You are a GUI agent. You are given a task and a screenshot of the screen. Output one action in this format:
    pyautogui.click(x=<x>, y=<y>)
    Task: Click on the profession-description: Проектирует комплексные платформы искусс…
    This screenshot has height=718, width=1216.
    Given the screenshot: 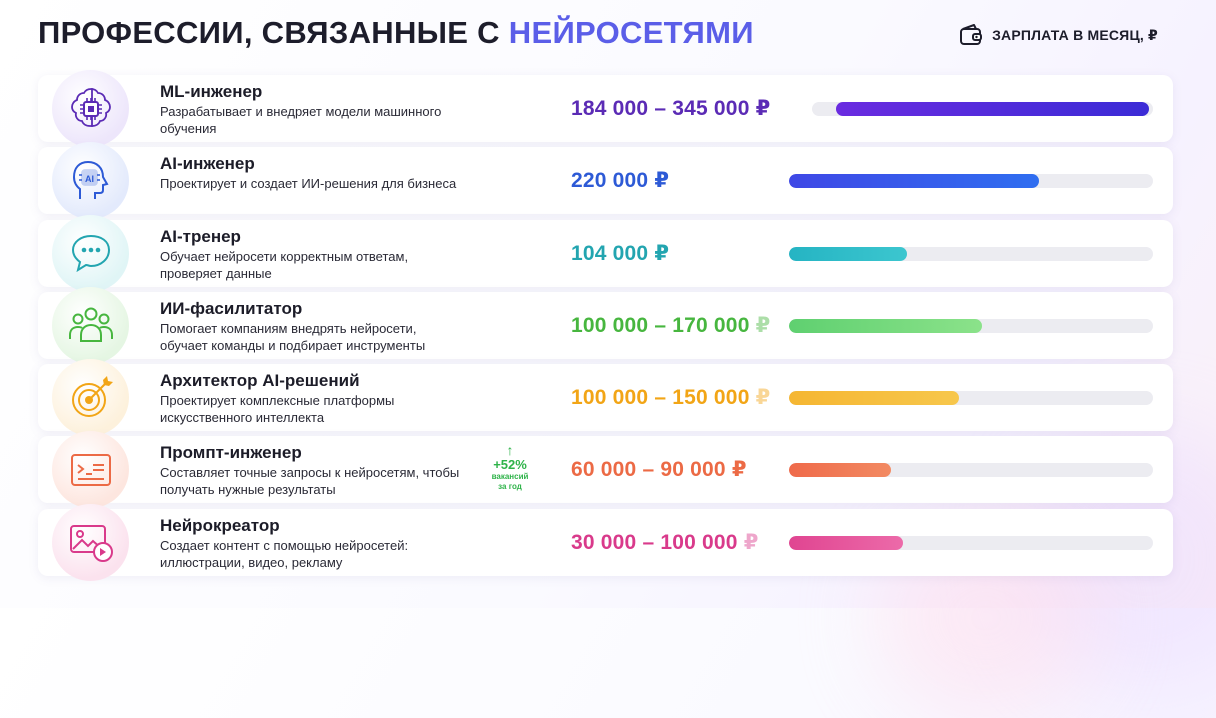 What is the action you would take?
    pyautogui.click(x=277, y=409)
    